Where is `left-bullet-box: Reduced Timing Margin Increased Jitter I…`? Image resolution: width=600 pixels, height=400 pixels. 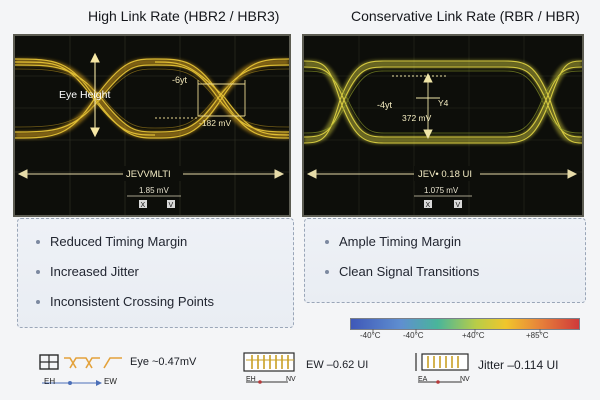
left-bullet-box: Reduced Timing Margin Increased Jitter I… is located at coordinates (155, 273).